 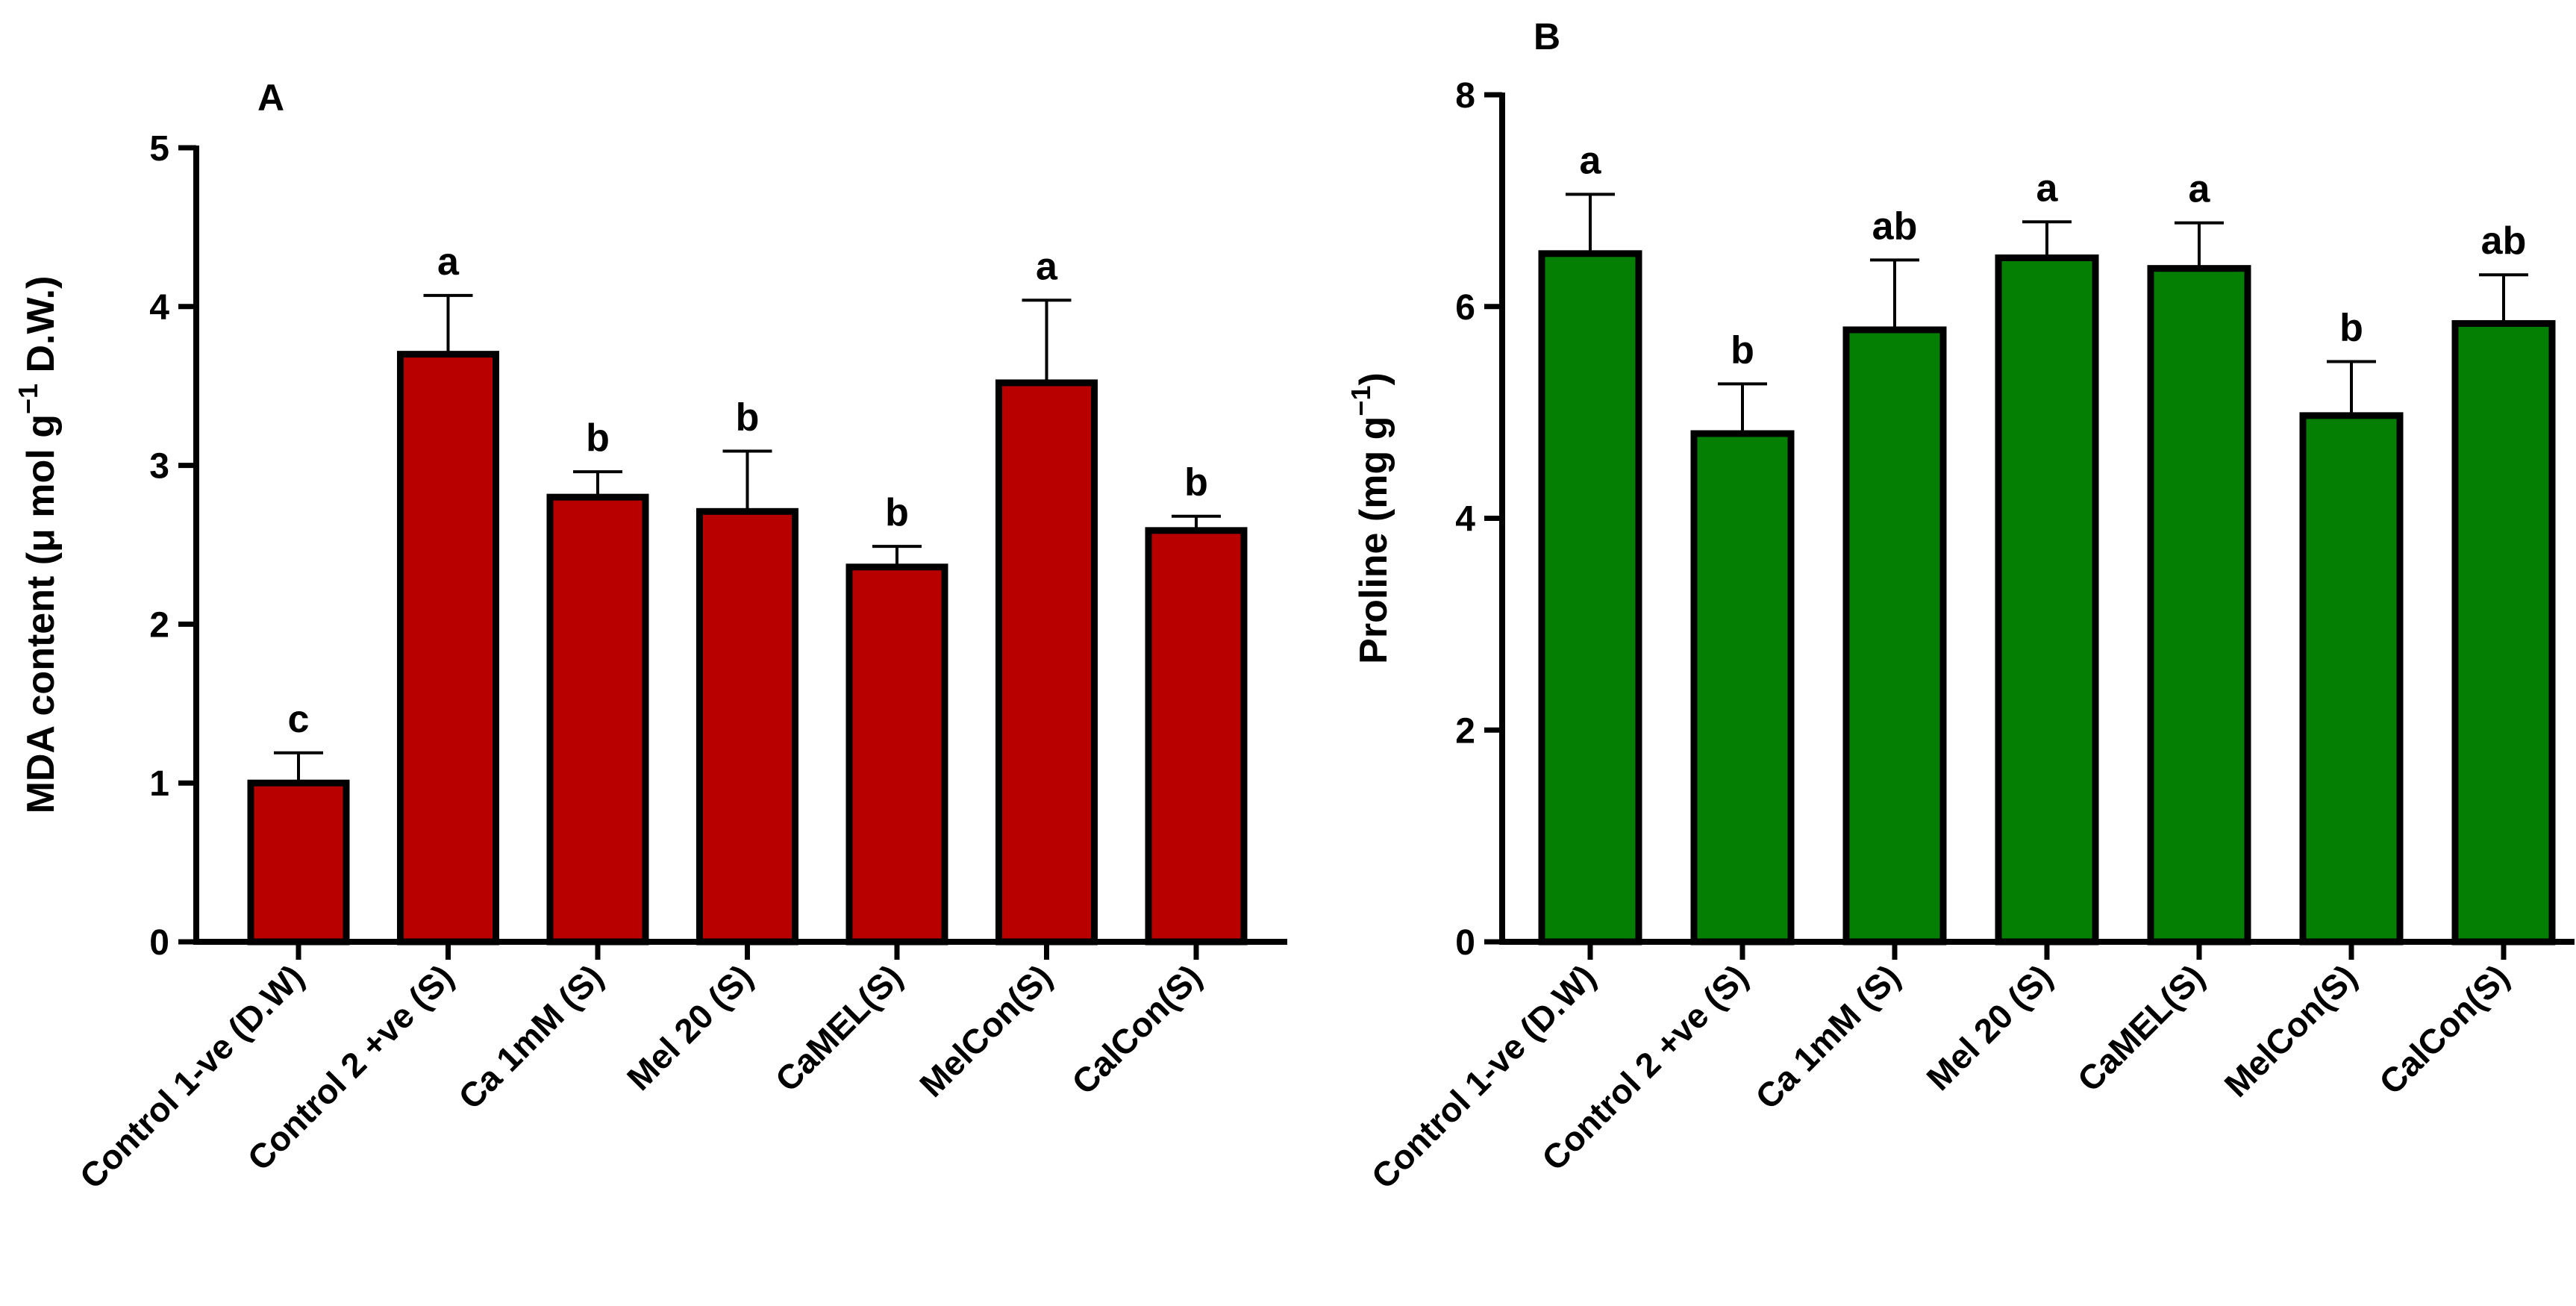 What do you see at coordinates (41, 330) in the screenshot?
I see `y-axis-label-tail: D.W.)` at bounding box center [41, 330].